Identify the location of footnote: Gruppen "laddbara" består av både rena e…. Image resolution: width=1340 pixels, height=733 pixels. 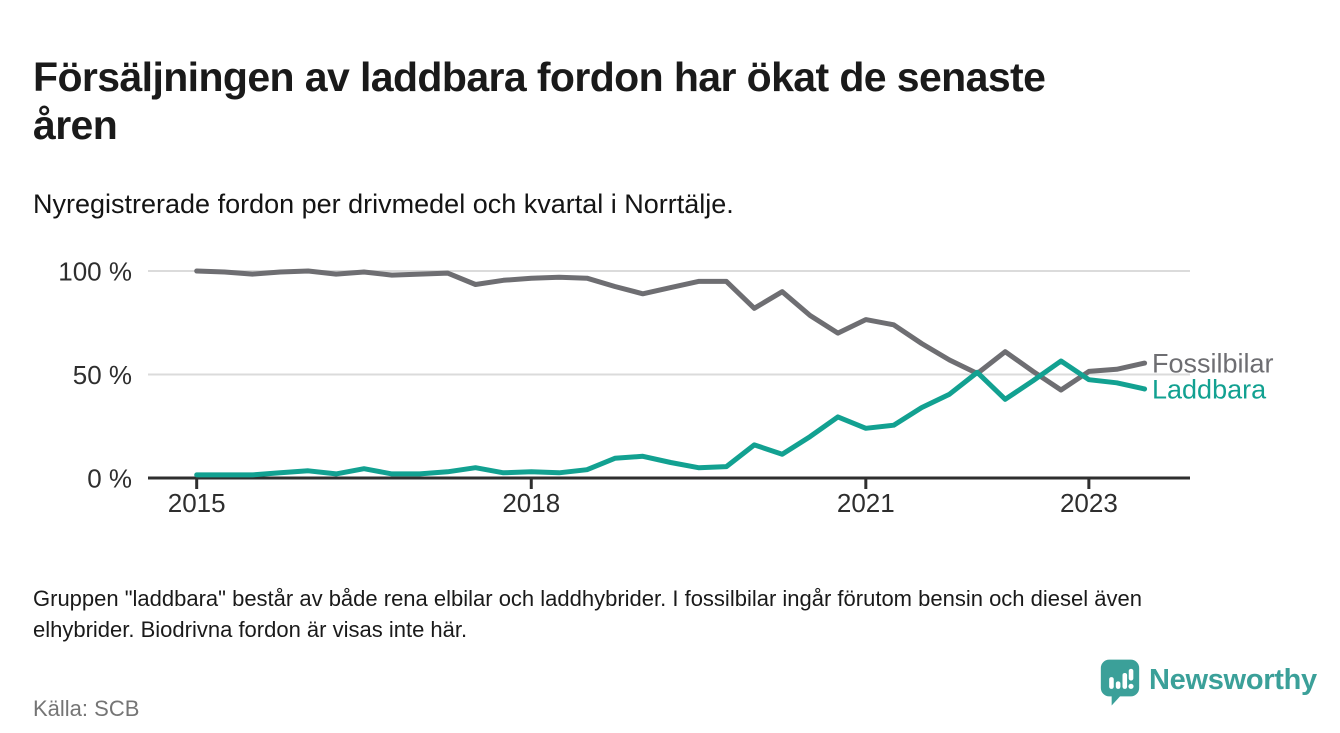
(587, 614).